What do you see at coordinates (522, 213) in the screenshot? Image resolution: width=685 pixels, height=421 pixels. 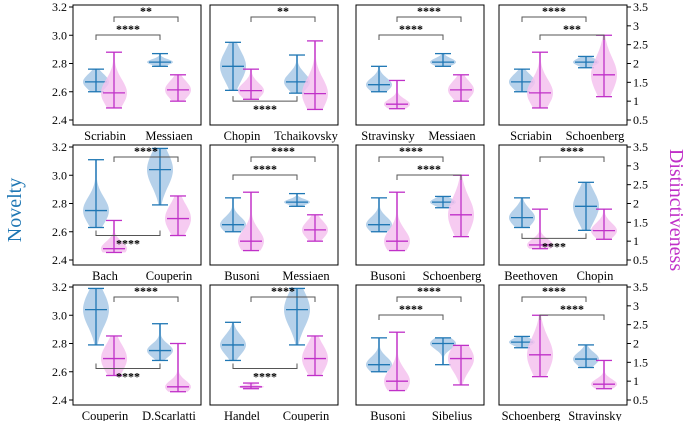 I see `novelty-violin-beethoven` at bounding box center [522, 213].